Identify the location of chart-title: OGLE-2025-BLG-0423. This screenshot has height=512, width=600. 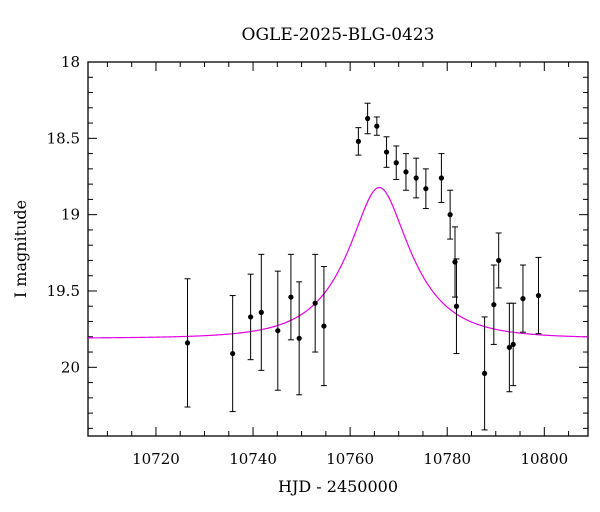
(338, 35).